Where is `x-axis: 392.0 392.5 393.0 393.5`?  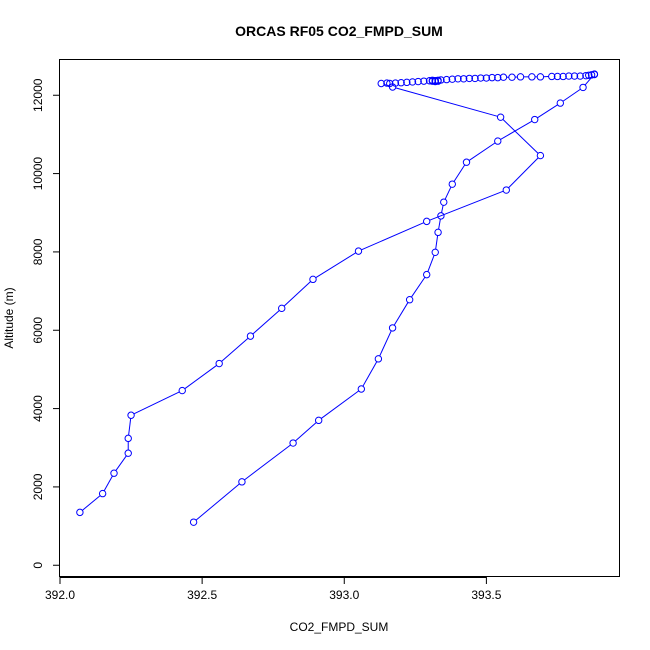 x-axis: 392.0 392.5 393.0 393.5 is located at coordinates (273, 589).